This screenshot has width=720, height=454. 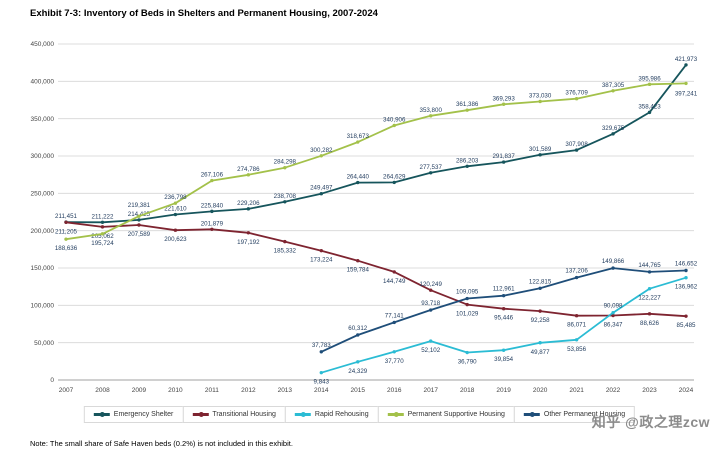 I want to click on data-label: 301,589, so click(x=540, y=149).